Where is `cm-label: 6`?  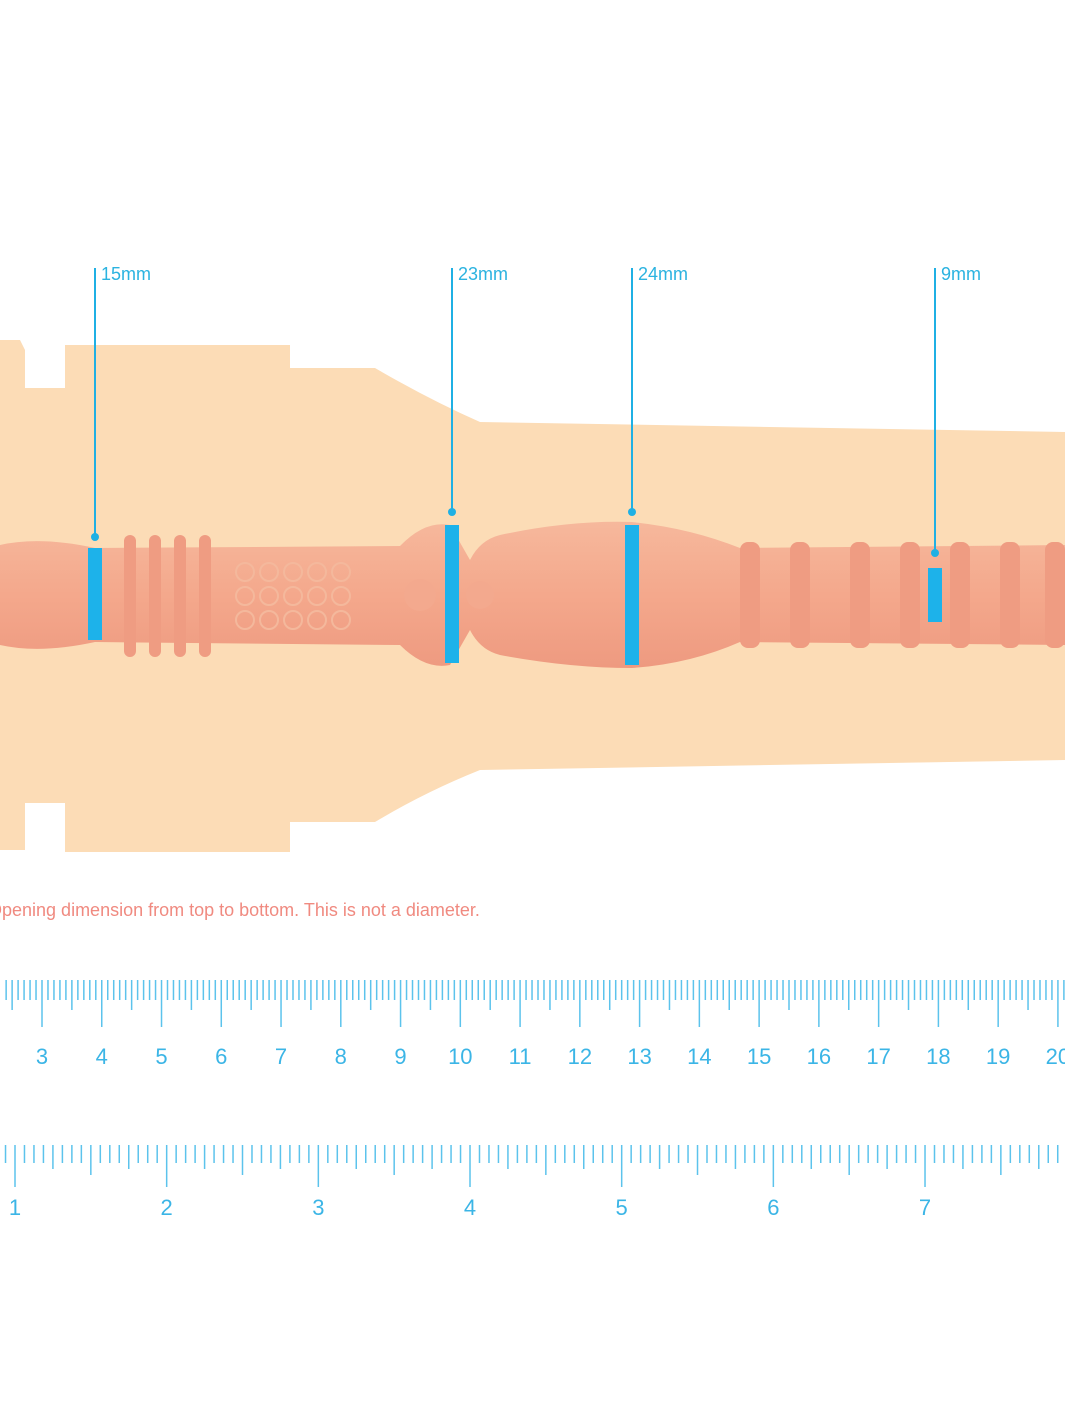
cm-label: 6 is located at coordinates (221, 1056).